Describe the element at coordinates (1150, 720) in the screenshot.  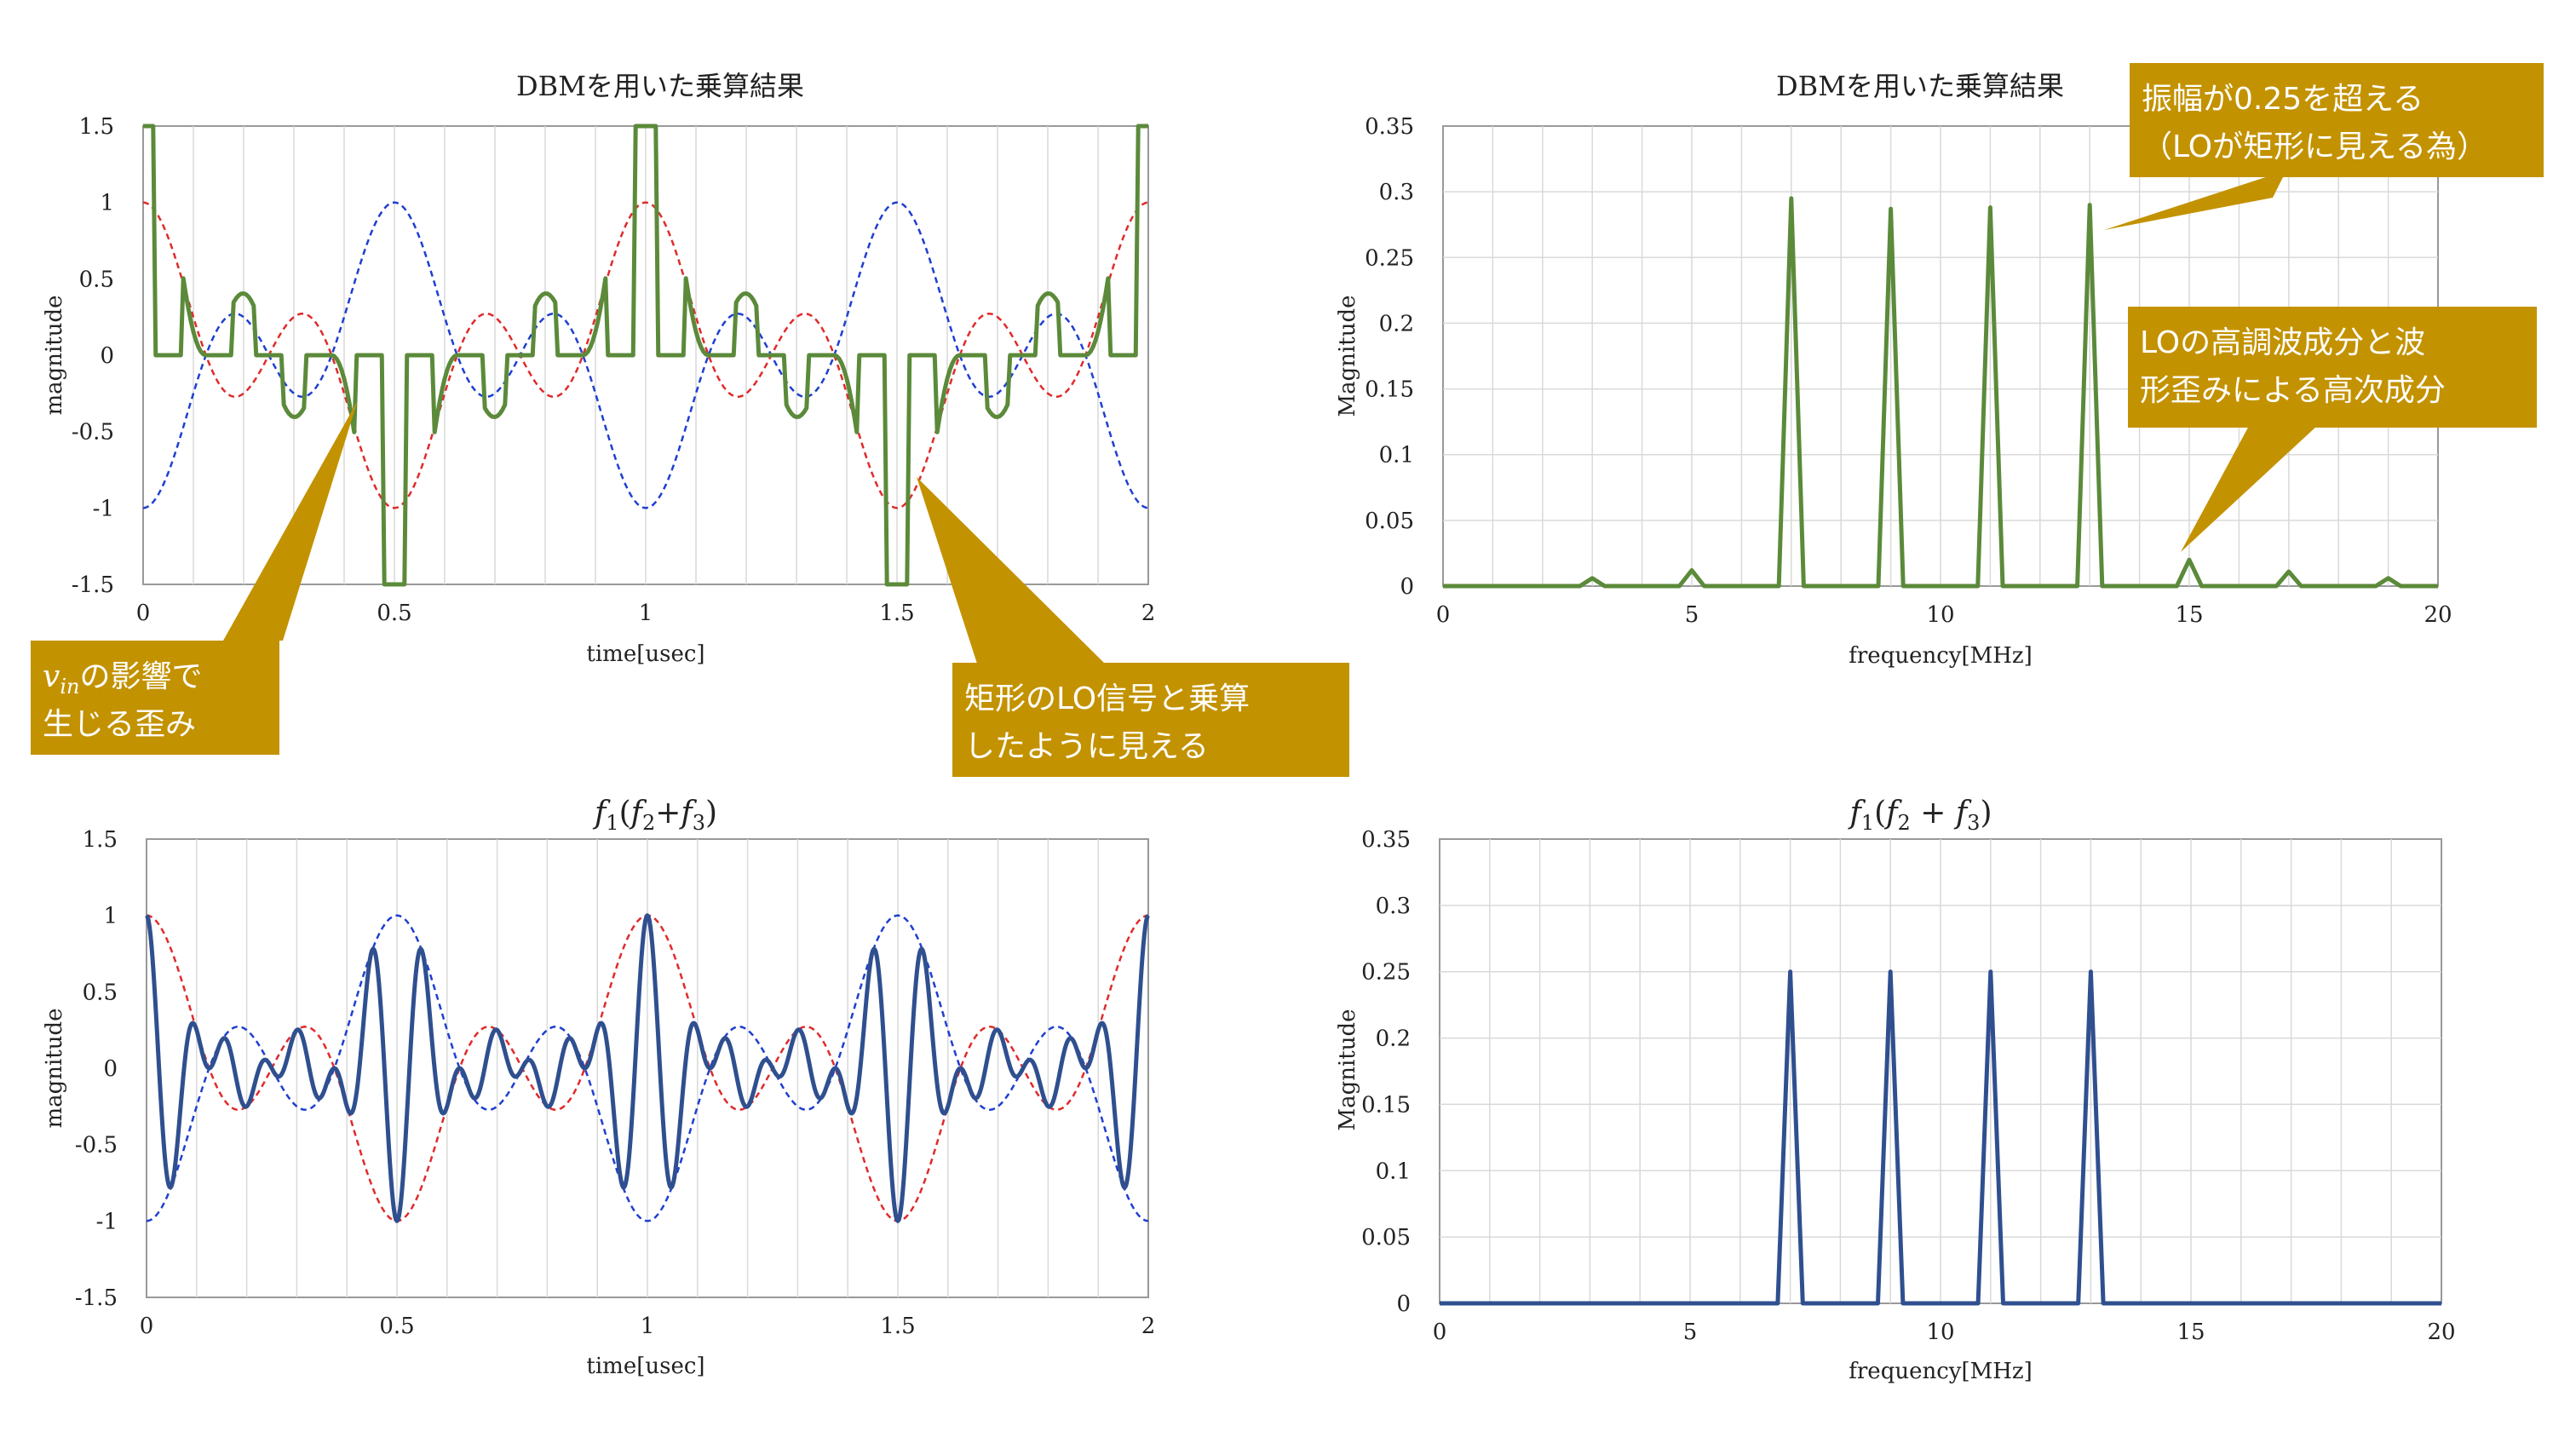
I see `callout-rect-box` at that location.